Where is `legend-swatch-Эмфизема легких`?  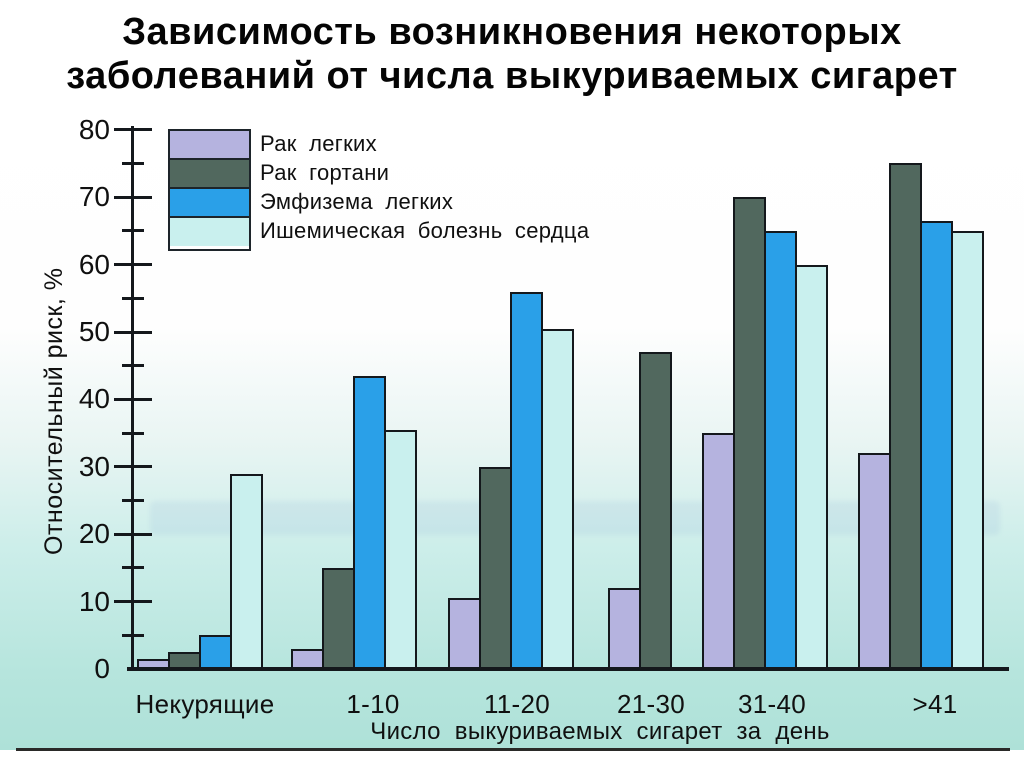 legend-swatch-Эмфизема легких is located at coordinates (209, 203).